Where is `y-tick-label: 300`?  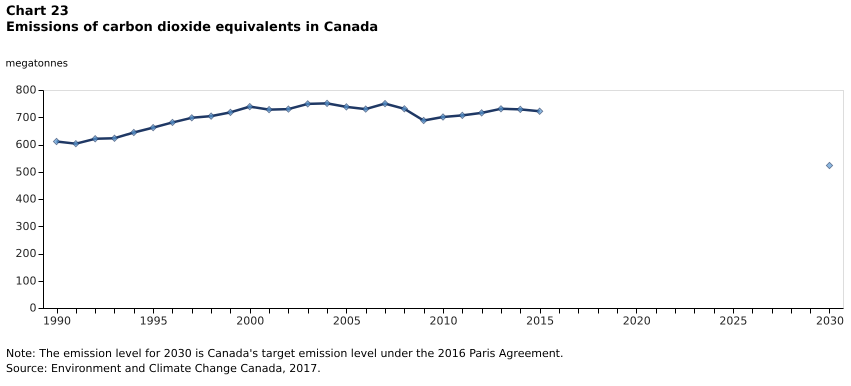
y-tick-label: 300 is located at coordinates (26, 226).